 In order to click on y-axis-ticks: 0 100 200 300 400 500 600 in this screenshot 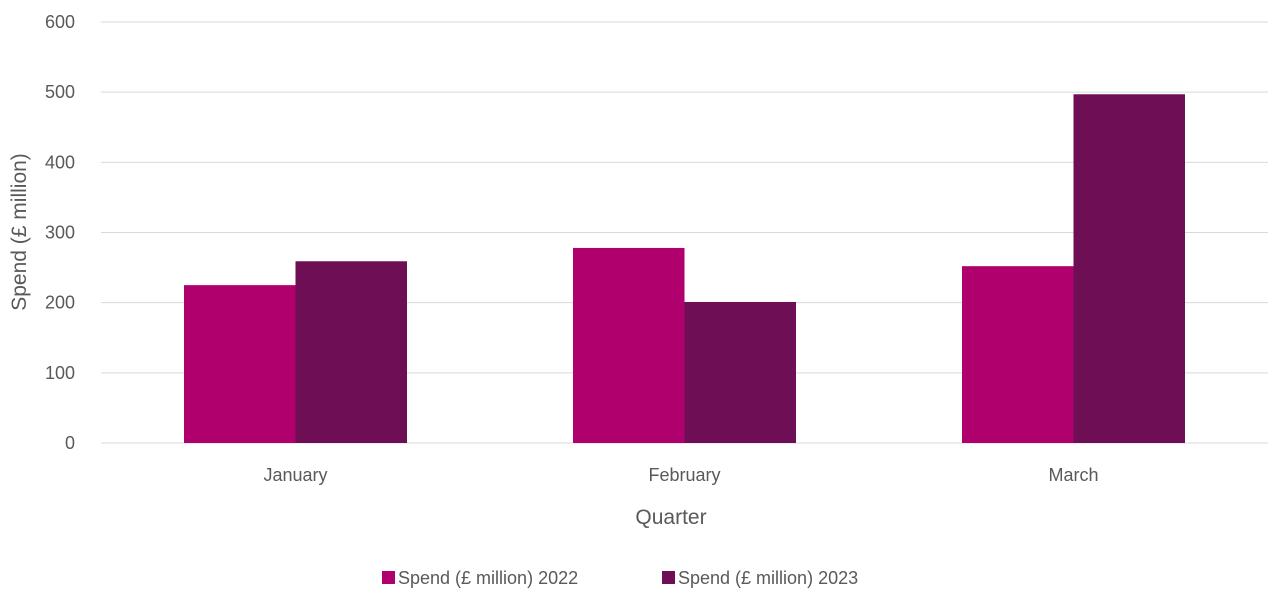, I will do `click(60, 232)`.